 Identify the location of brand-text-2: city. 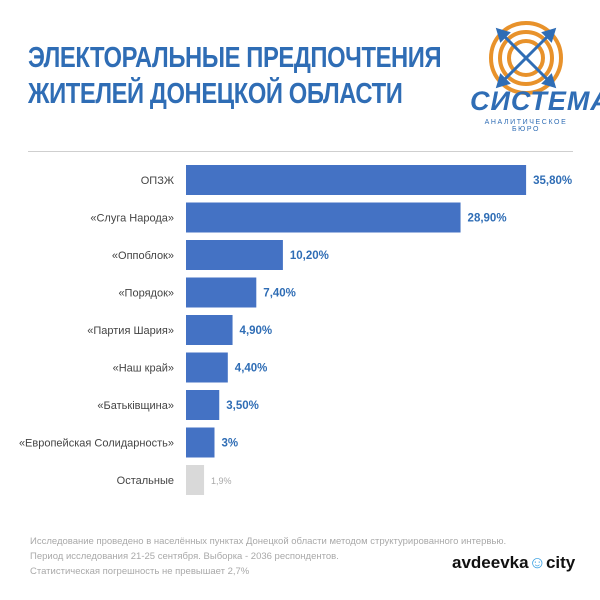
(560, 562).